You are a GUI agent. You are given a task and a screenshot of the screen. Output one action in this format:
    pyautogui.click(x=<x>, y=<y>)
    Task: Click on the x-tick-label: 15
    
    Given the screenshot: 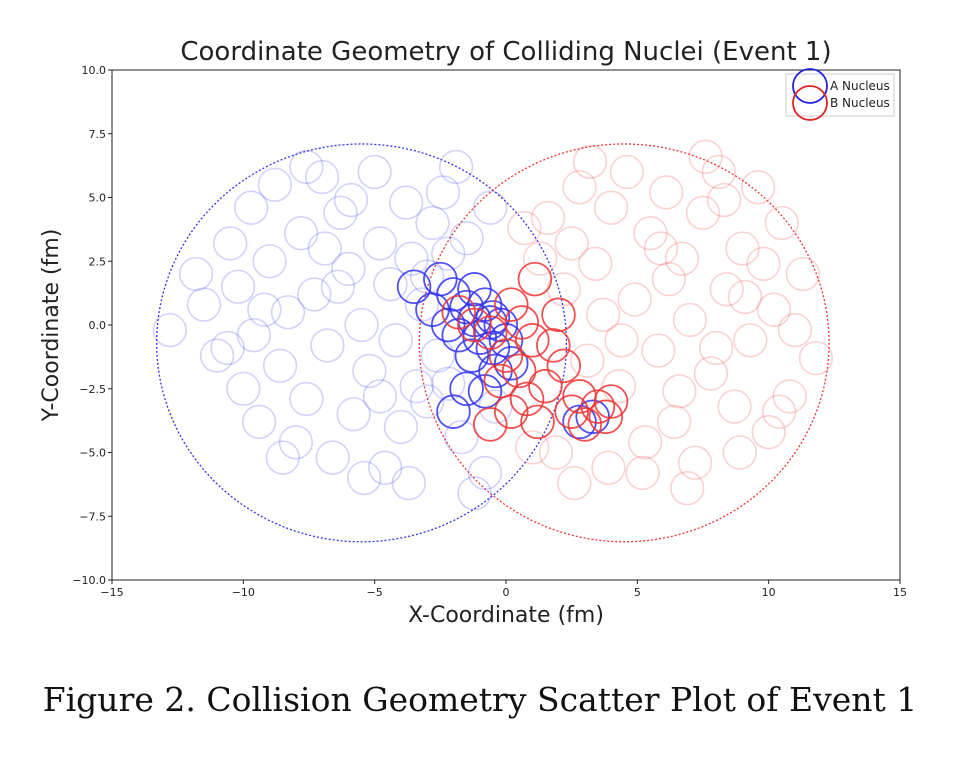 What is the action you would take?
    pyautogui.click(x=900, y=592)
    